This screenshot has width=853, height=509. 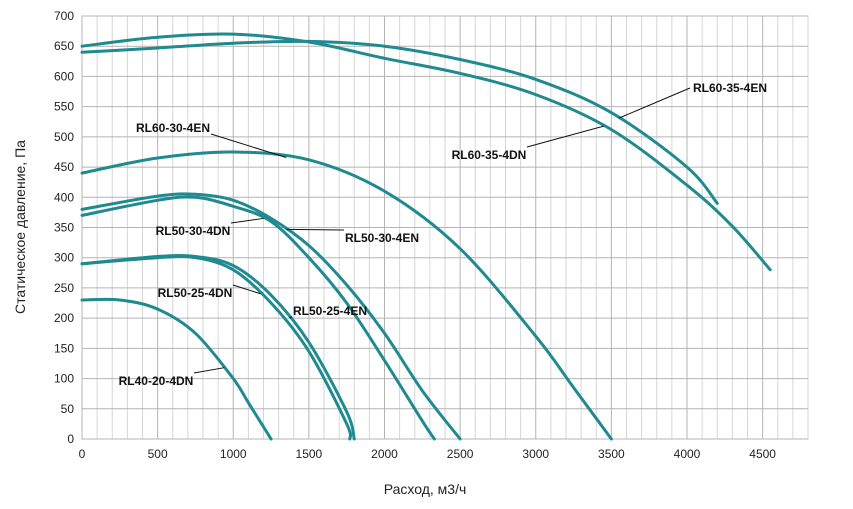 I want to click on y-axis-title: Статическое давление, Па, so click(x=20, y=227).